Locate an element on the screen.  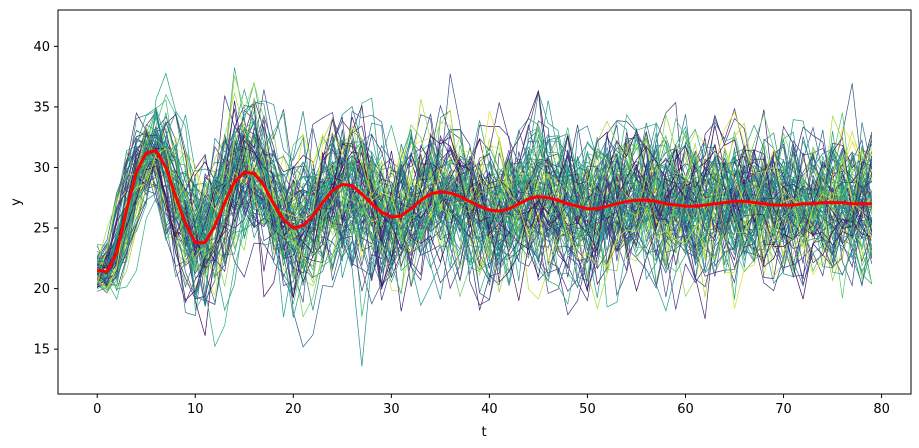
y-tick-label: 20 is located at coordinates (41, 289).